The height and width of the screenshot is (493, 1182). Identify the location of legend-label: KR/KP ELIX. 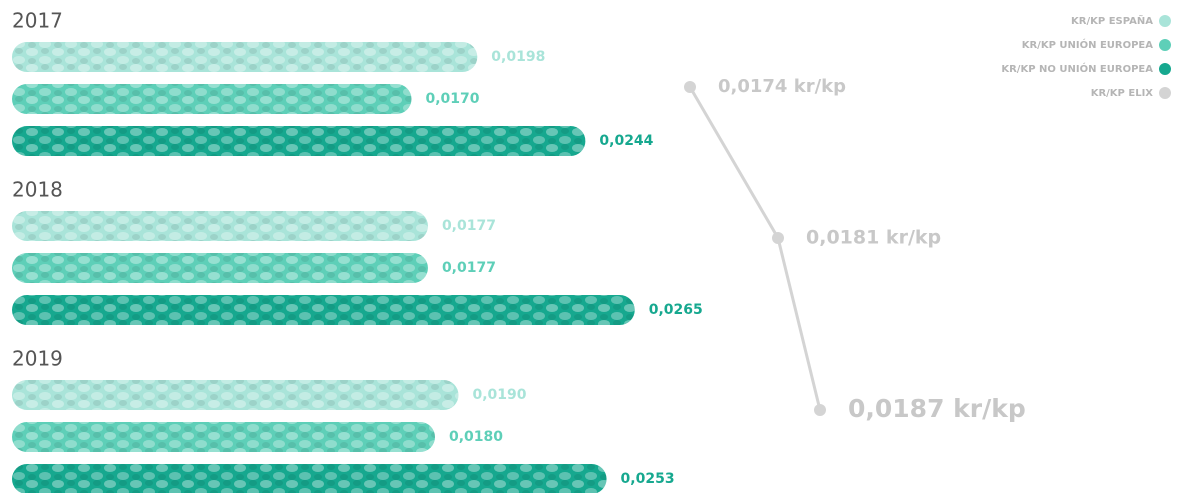
(1122, 93).